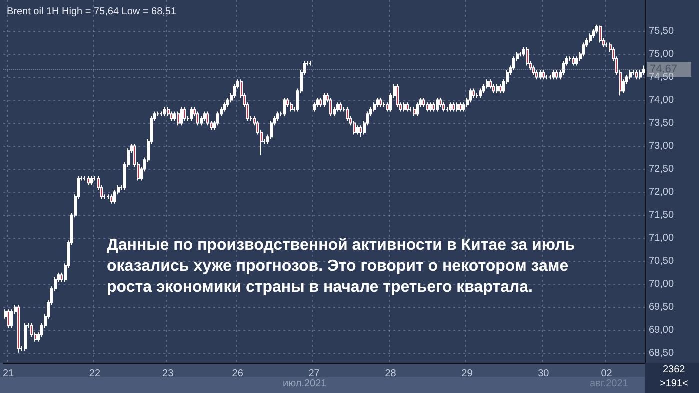 Image resolution: width=699 pixels, height=393 pixels. Describe the element at coordinates (168, 374) in the screenshot. I see `x-tick-label: 23` at that location.